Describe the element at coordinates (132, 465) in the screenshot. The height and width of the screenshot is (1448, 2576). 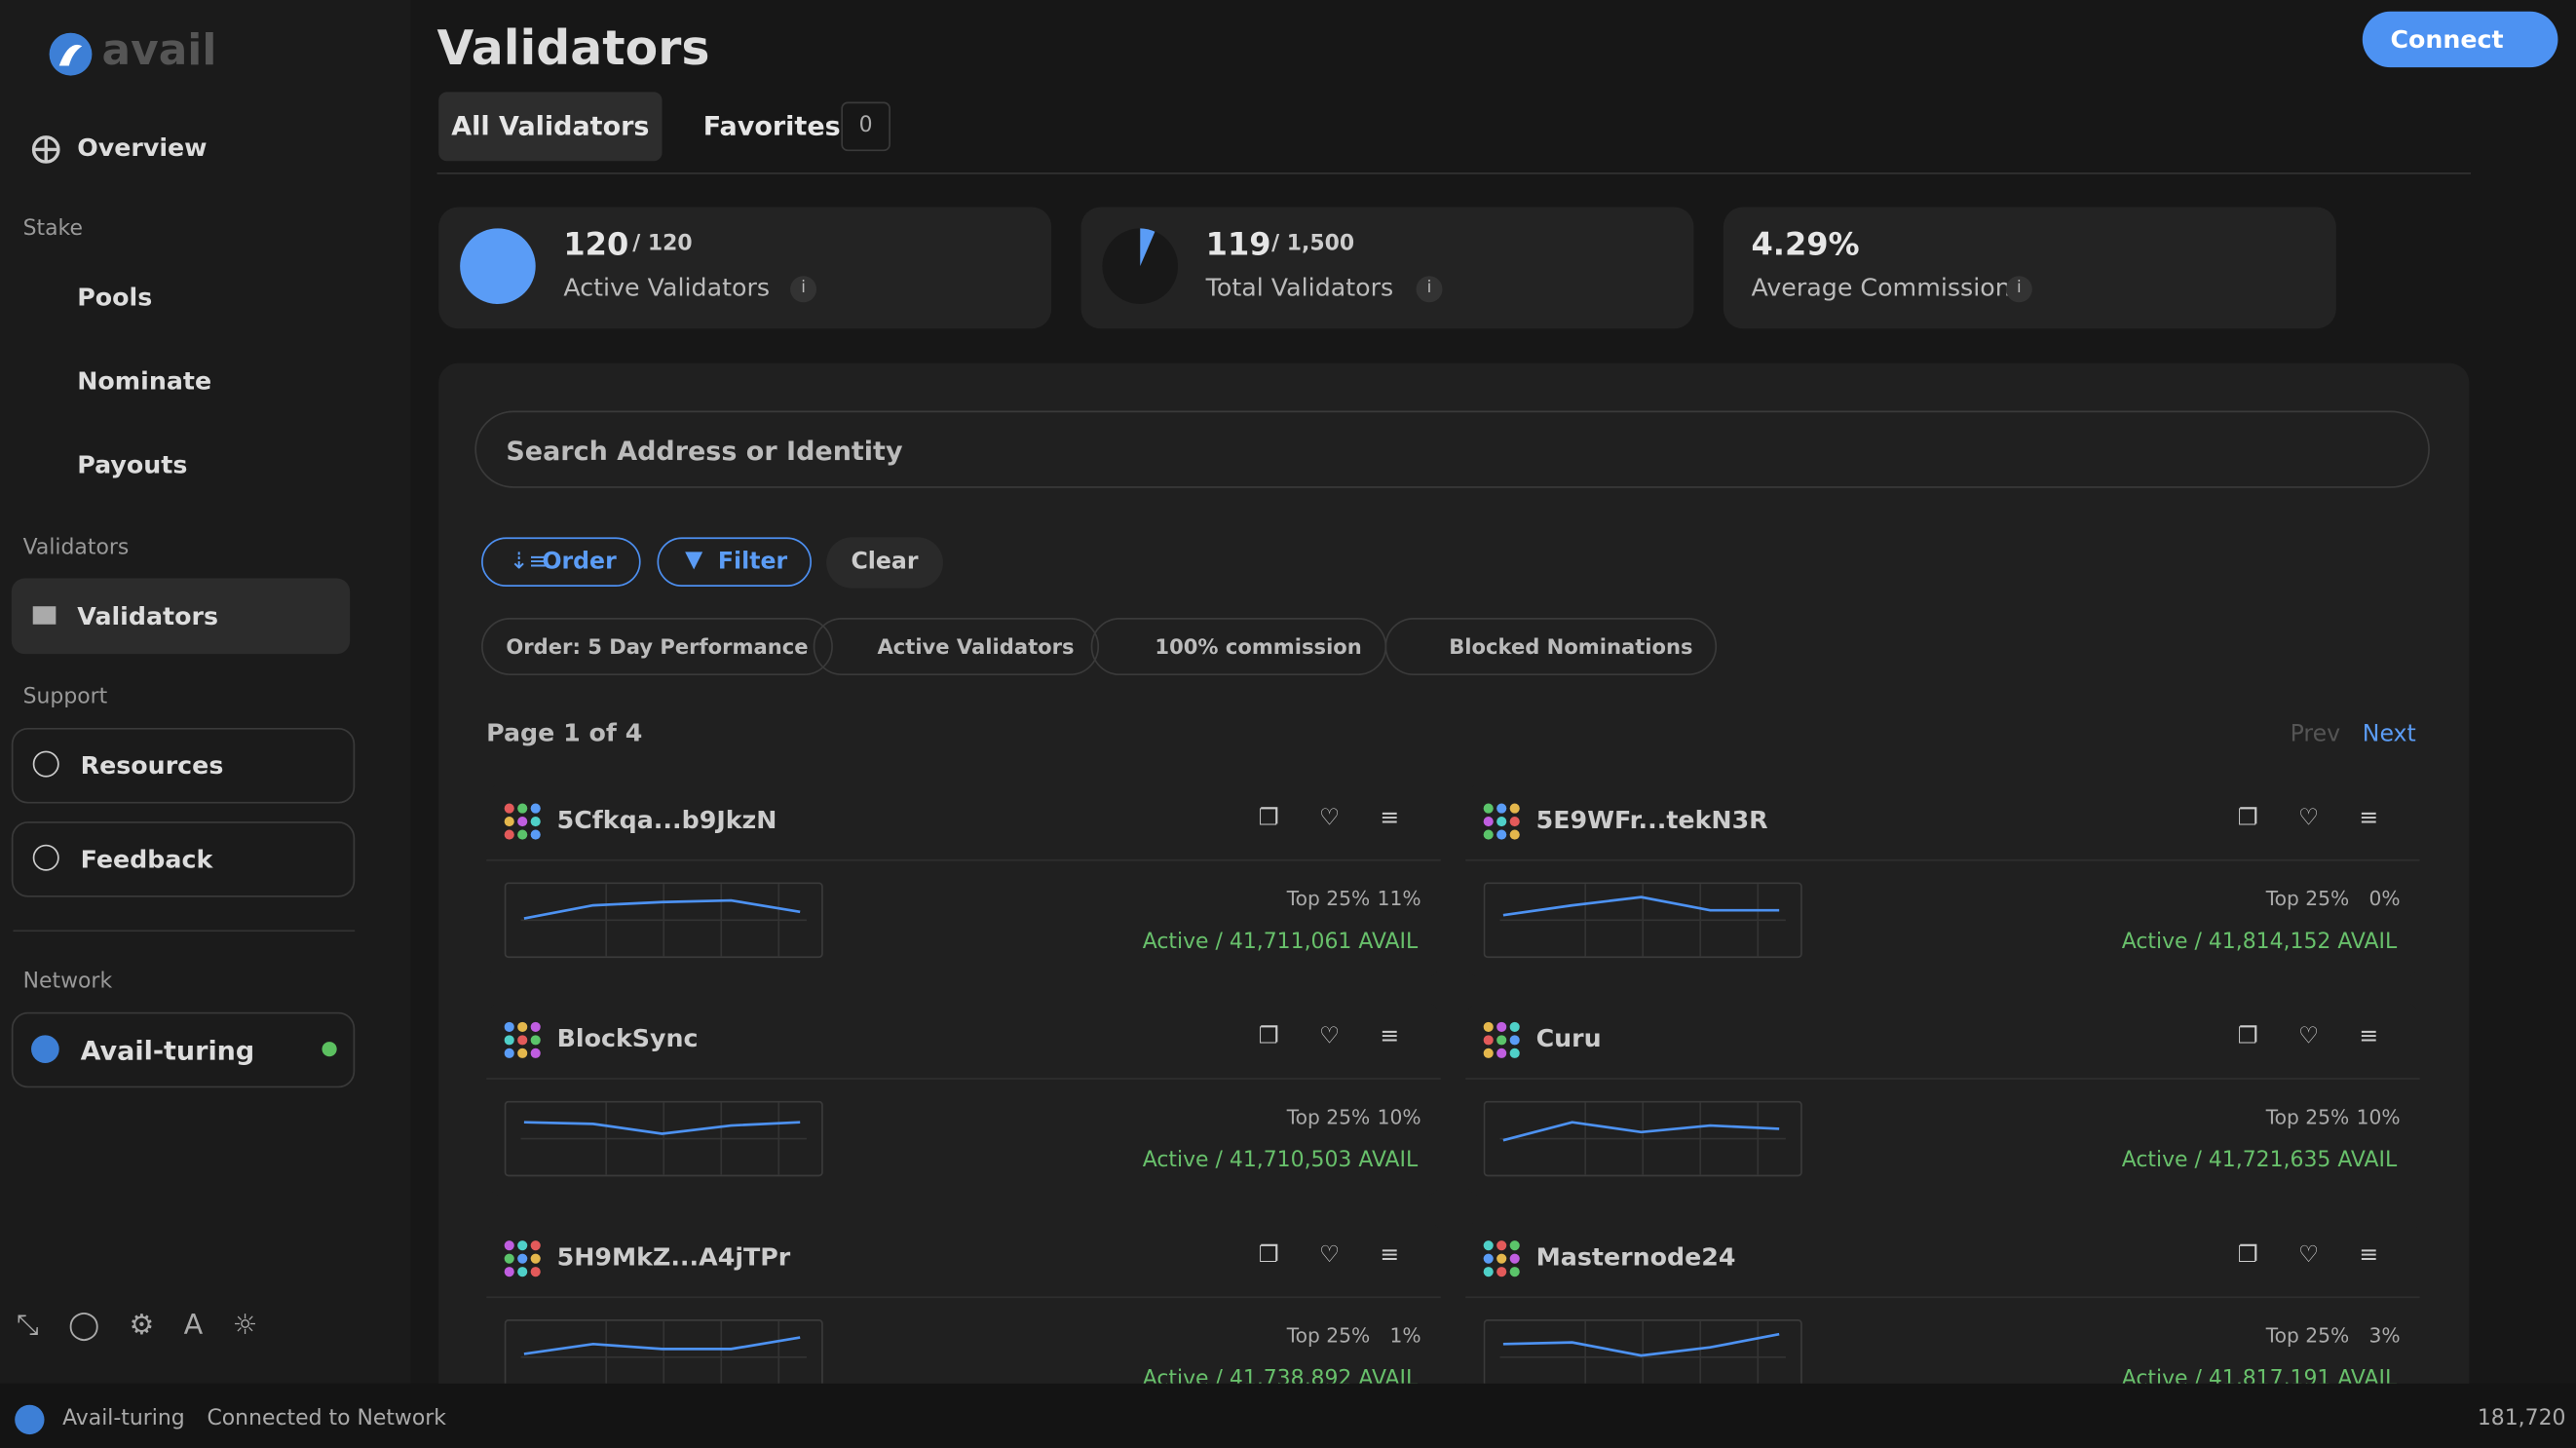
I see `nav-item: Payouts` at that location.